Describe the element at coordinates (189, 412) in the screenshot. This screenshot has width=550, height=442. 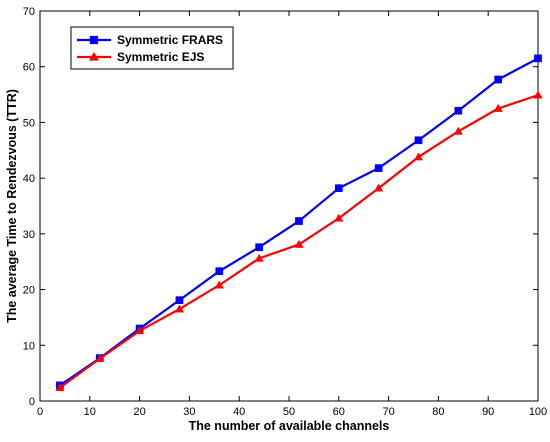
I see `x-tick-label: 30` at that location.